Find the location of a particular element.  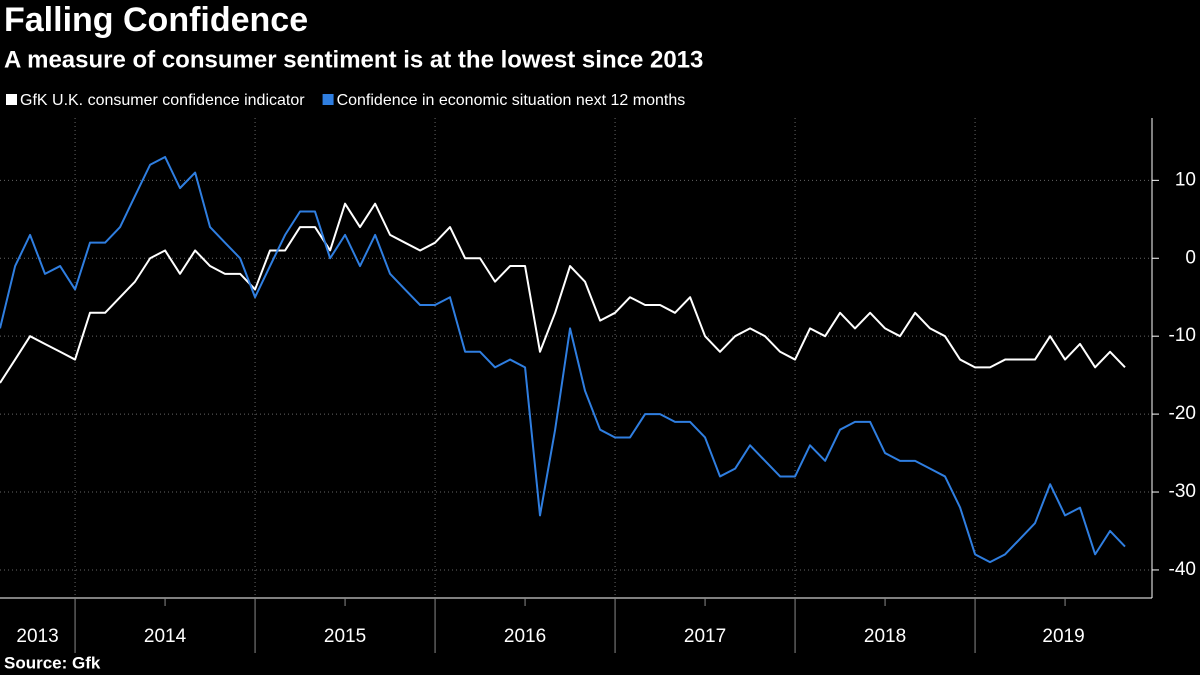

x-tick-label: 2016 is located at coordinates (525, 636).